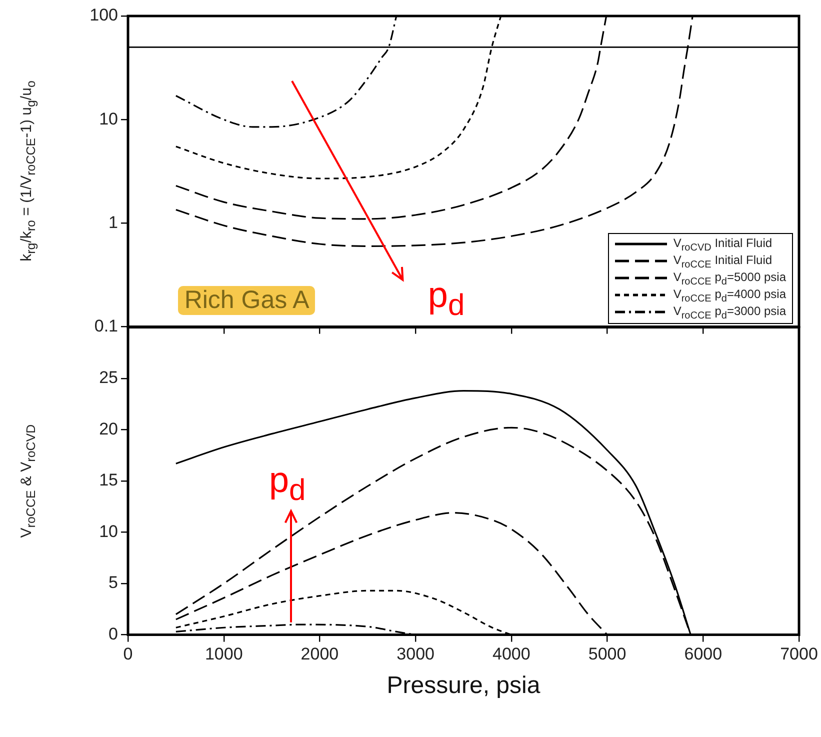 This screenshot has width=821, height=737. I want to click on legend-label: V$_{roCCE}$ p$_{d}$=4000 psia, so click(729, 295).